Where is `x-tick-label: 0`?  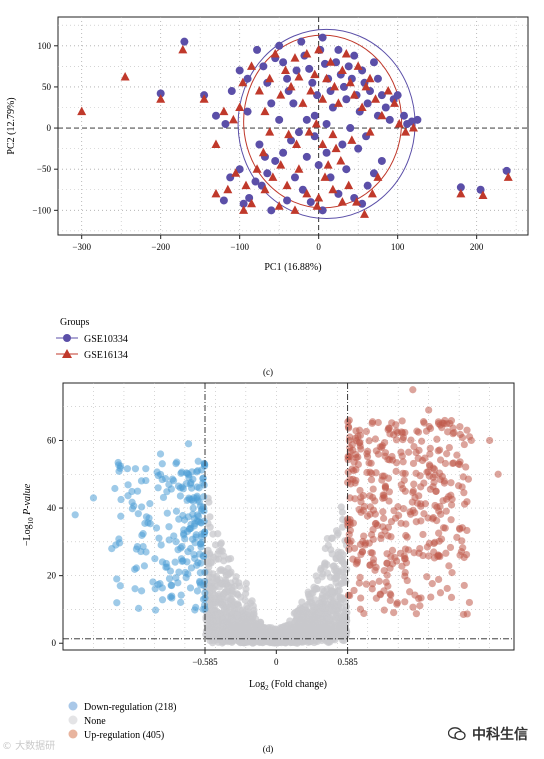
x-tick-label: 0 is located at coordinates (318, 247).